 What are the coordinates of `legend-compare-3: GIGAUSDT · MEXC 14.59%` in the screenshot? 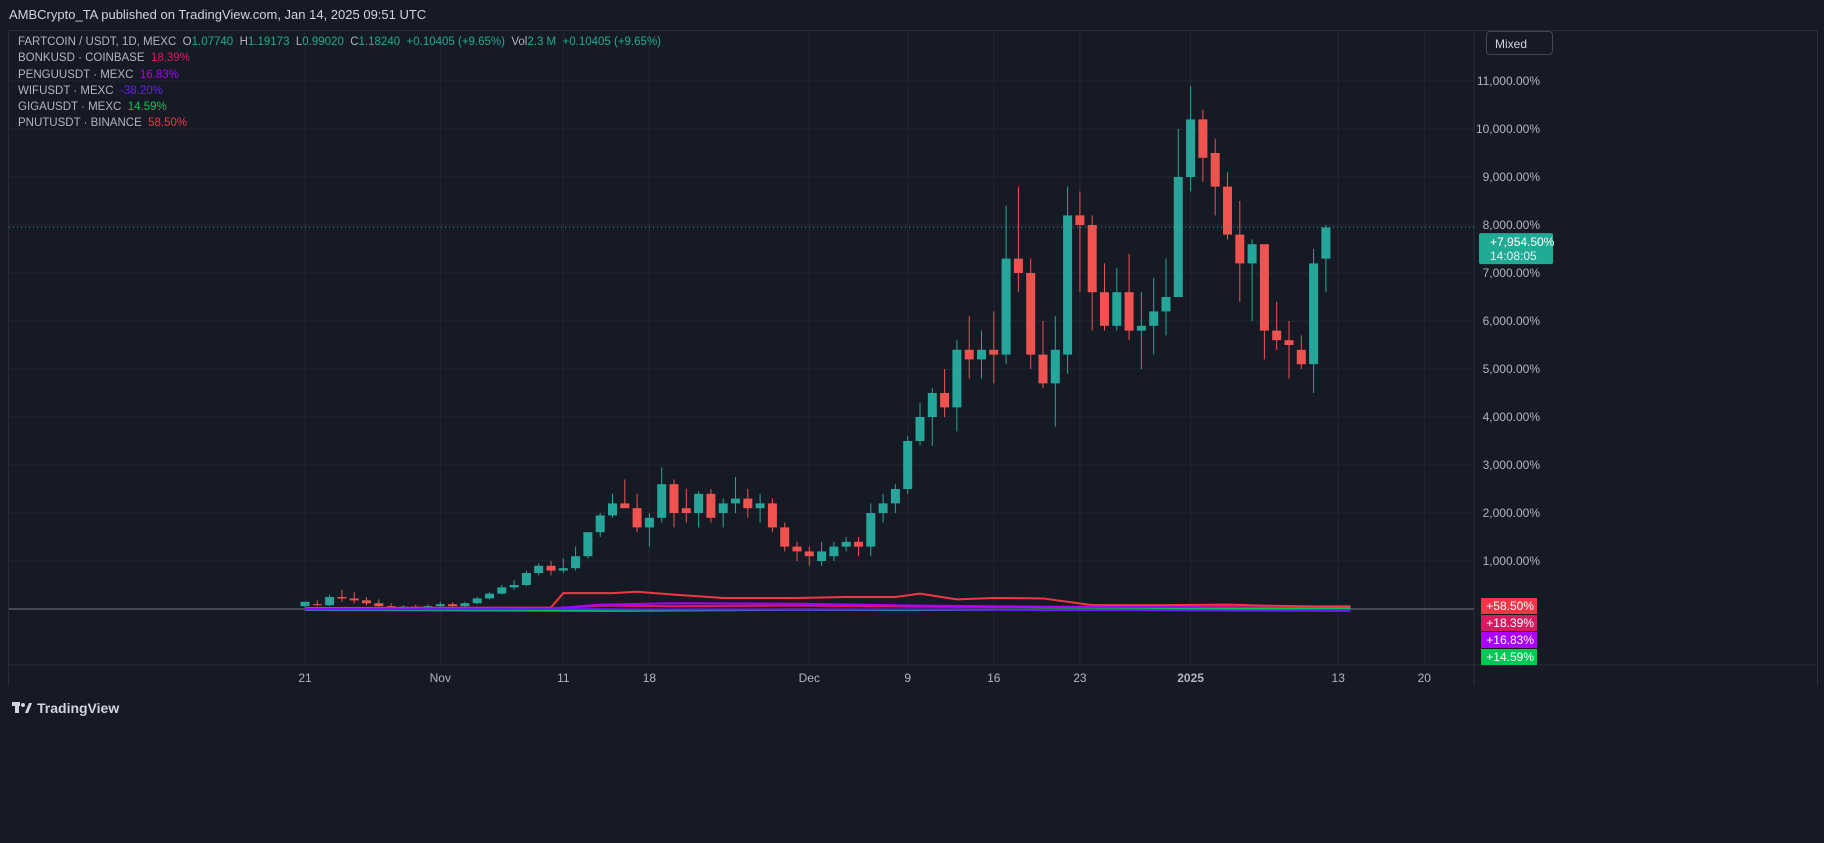 It's located at (339, 107).